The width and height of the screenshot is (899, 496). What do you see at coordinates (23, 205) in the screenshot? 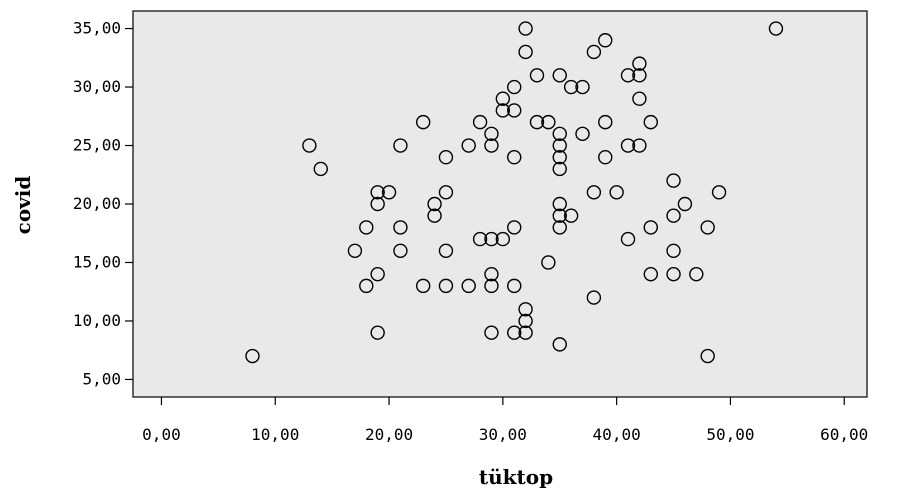
I see `y-axis-title: covid` at bounding box center [23, 205].